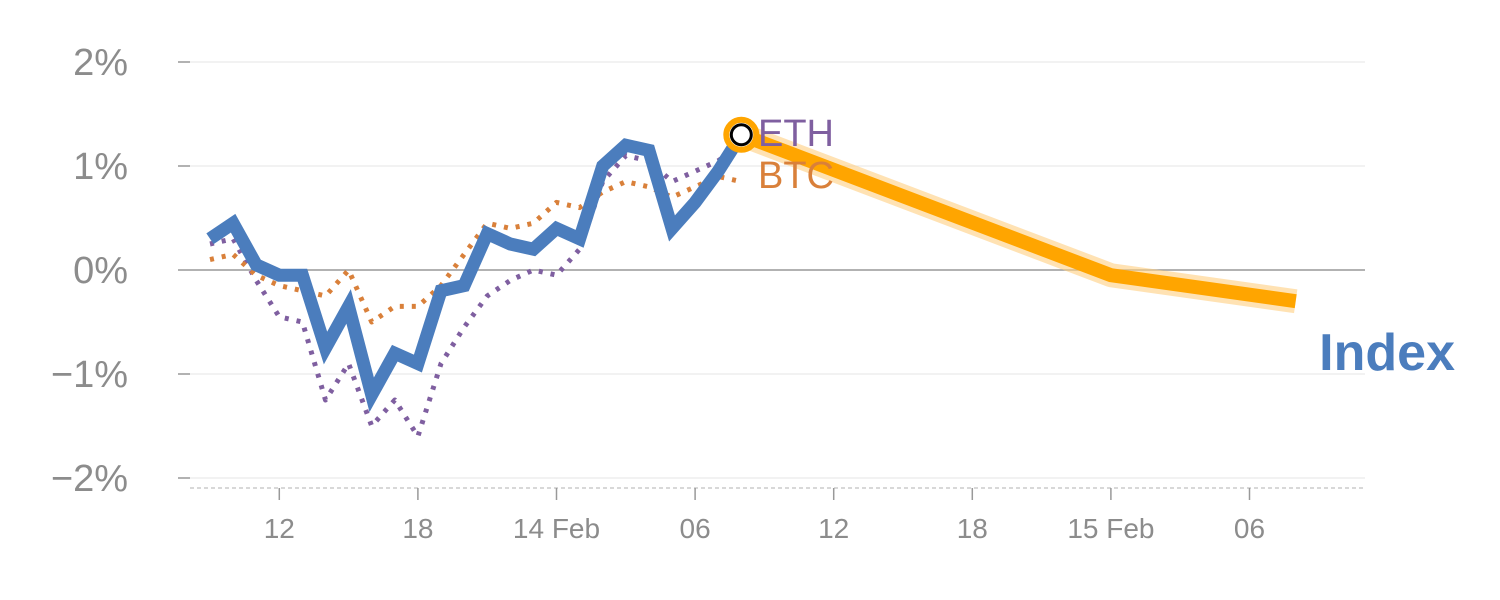 The image size is (1500, 600). I want to click on y-axis: 2% 1% 0% −1% −2%, so click(120, 271).